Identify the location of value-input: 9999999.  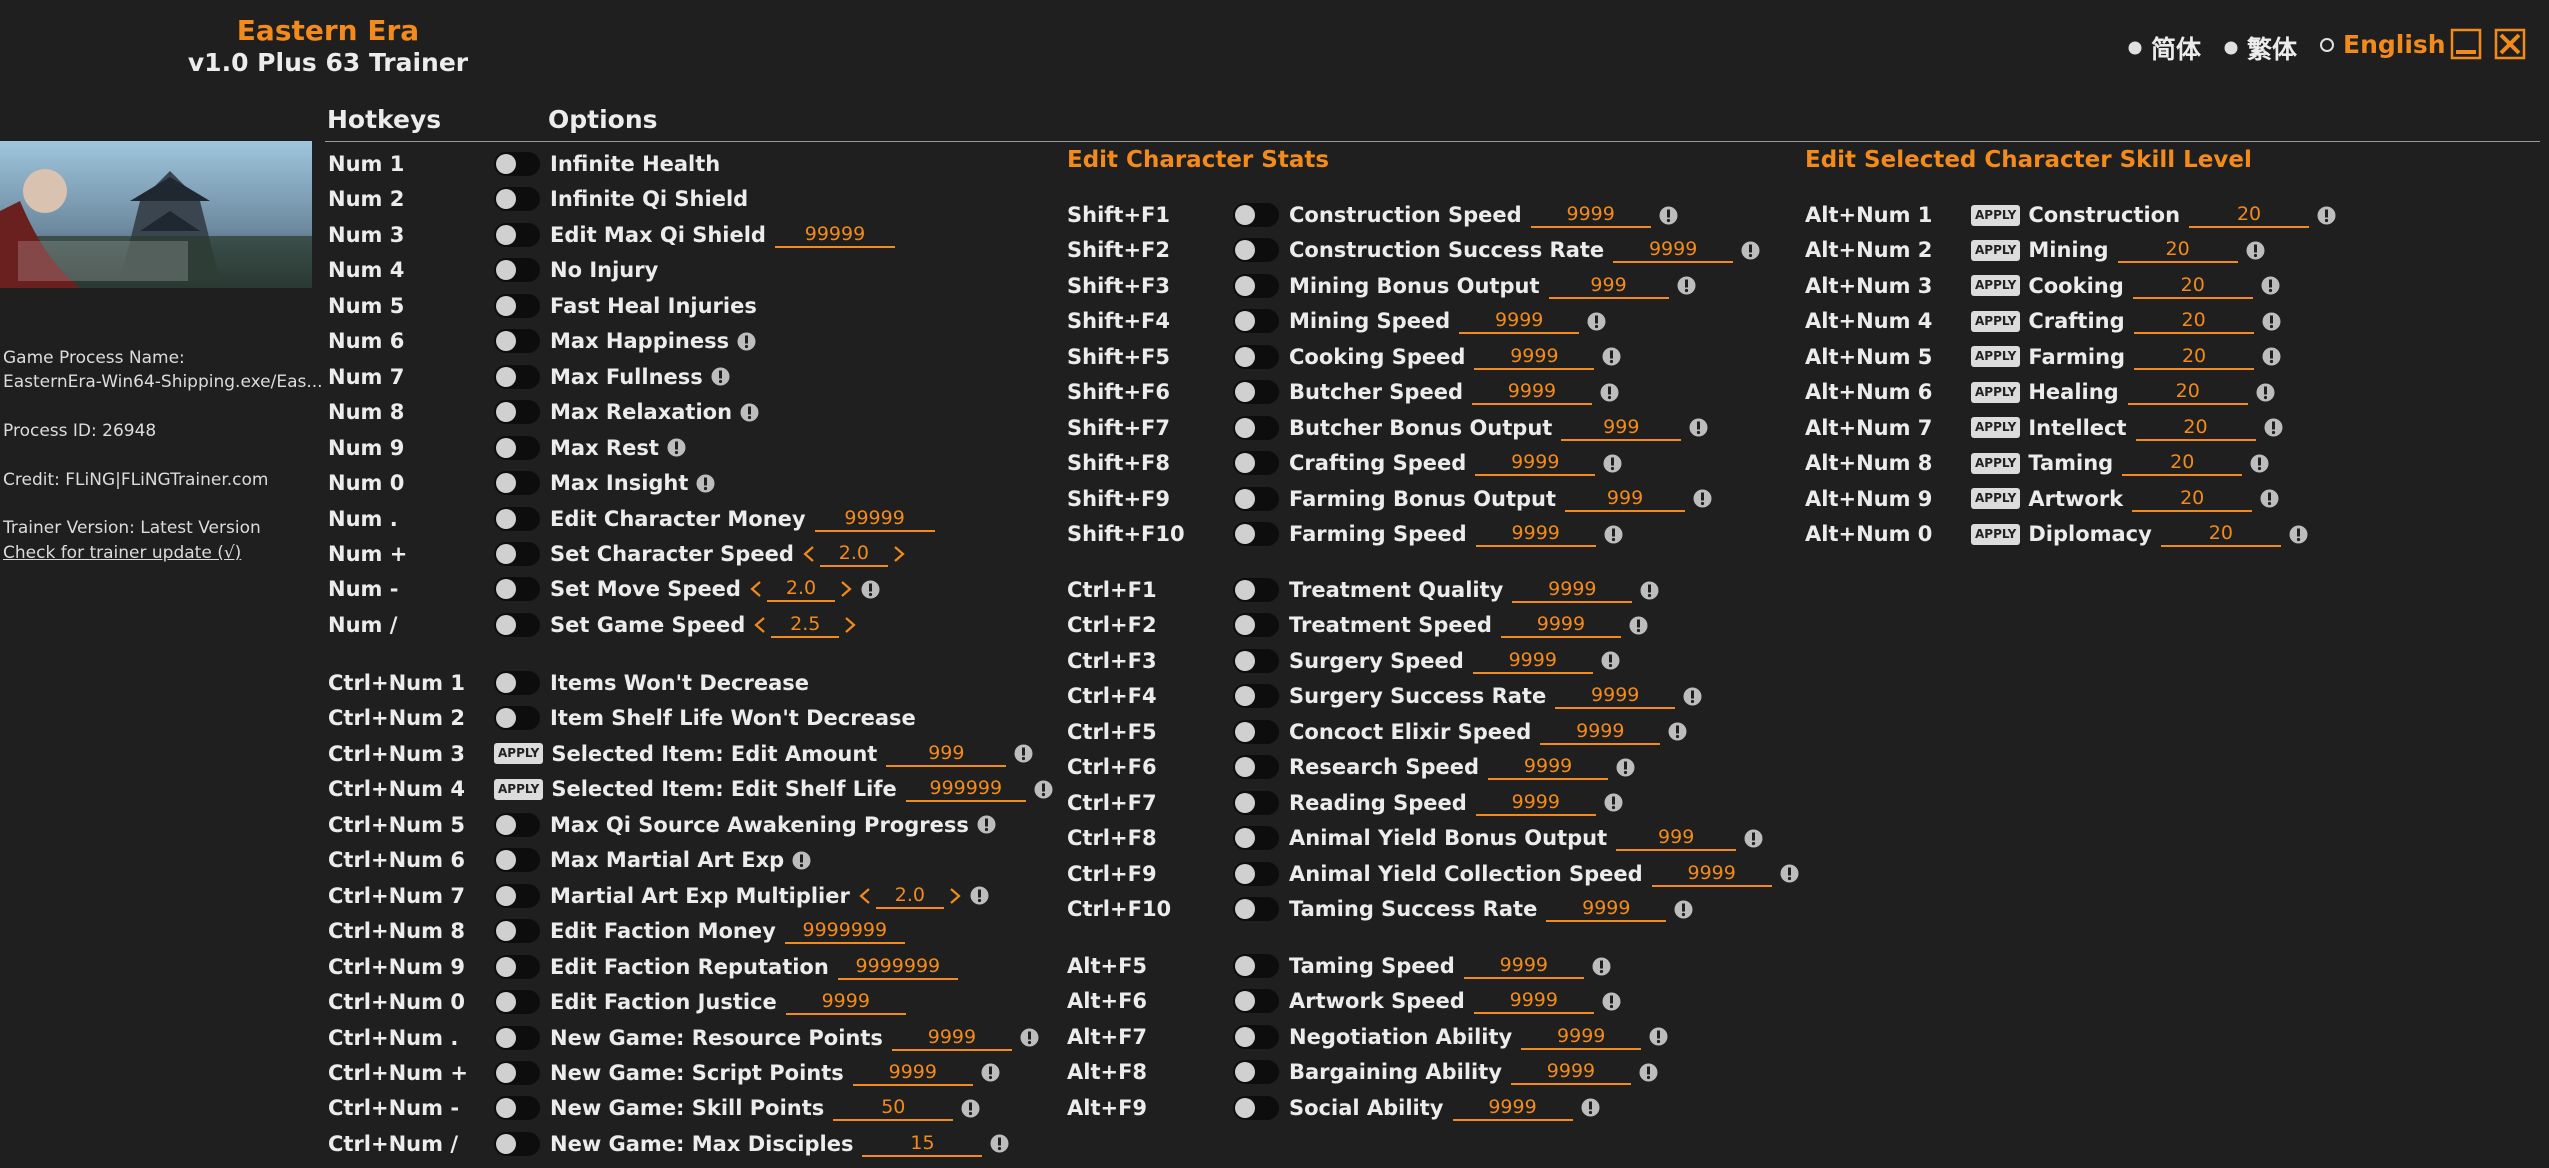
(844, 931).